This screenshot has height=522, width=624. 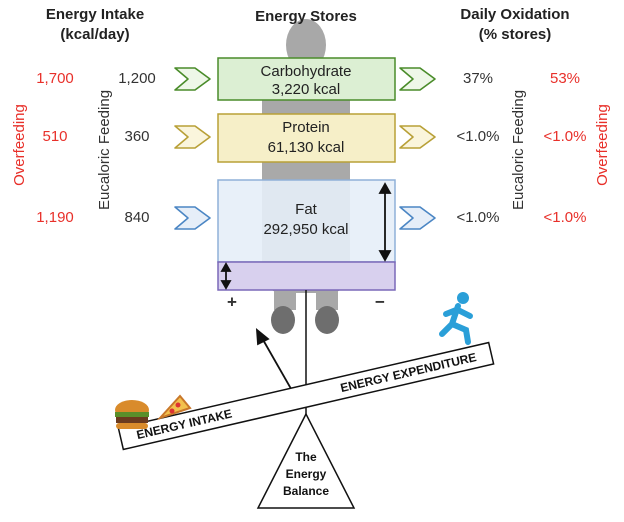 I want to click on board, so click(x=306, y=396).